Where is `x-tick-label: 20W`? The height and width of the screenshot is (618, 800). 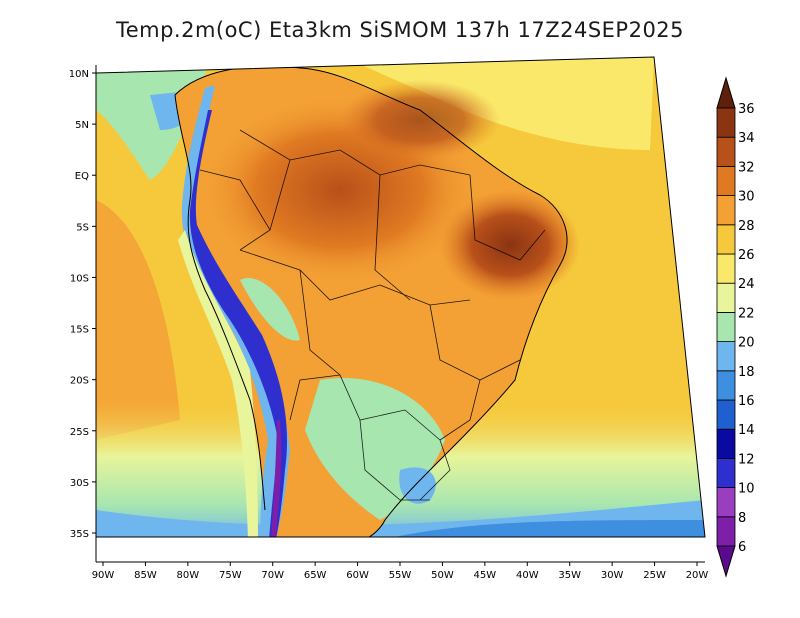
x-tick-label: 20W is located at coordinates (697, 575).